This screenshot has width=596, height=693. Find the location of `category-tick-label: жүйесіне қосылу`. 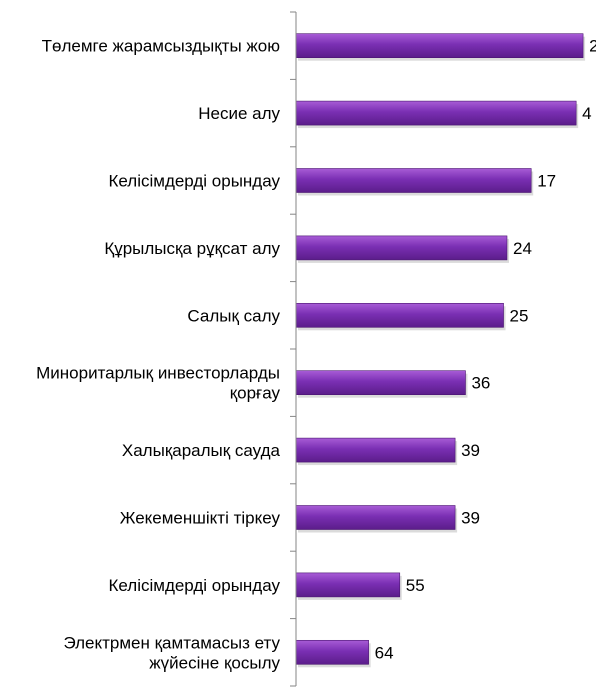

category-tick-label: жүйесіне қосылу is located at coordinates (214, 662).